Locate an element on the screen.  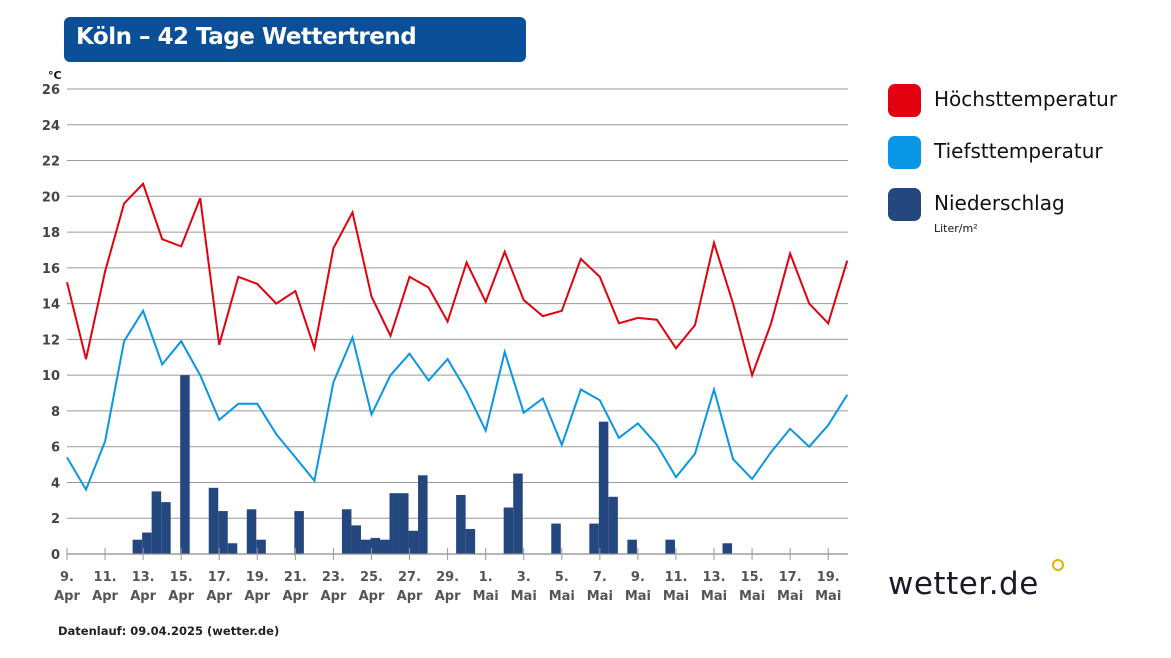
y-tick-label: 0 is located at coordinates (55, 555).